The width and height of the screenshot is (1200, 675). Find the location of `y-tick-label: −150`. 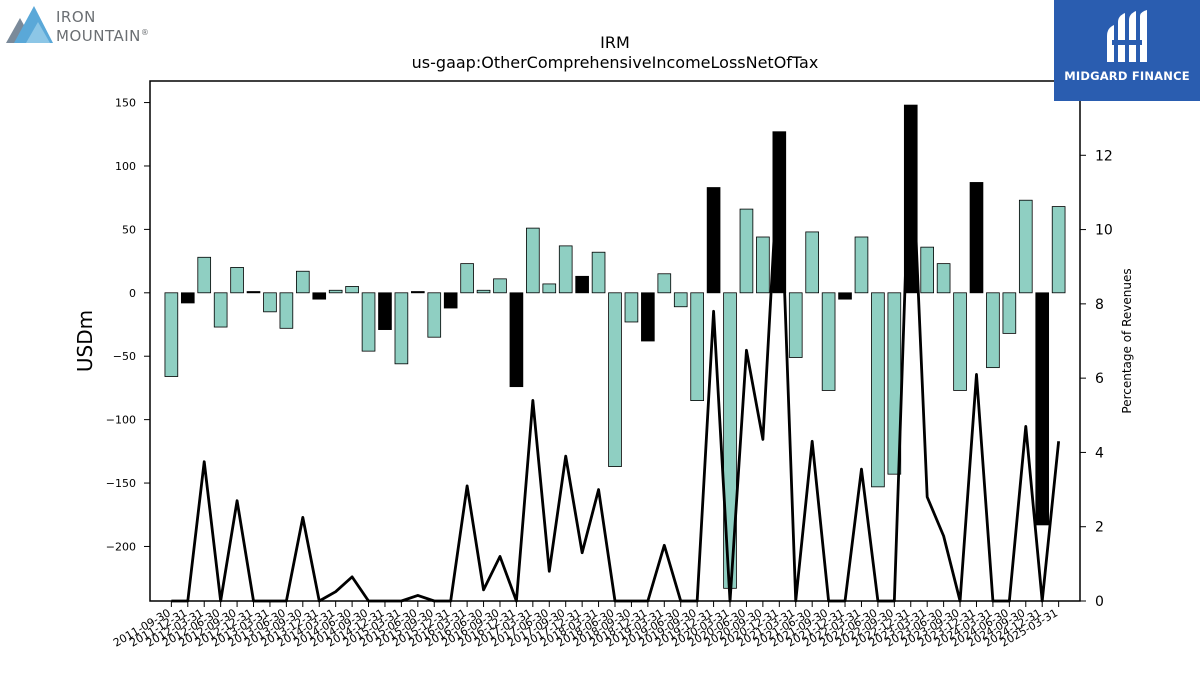

y-tick-label: −150 is located at coordinates (121, 483).